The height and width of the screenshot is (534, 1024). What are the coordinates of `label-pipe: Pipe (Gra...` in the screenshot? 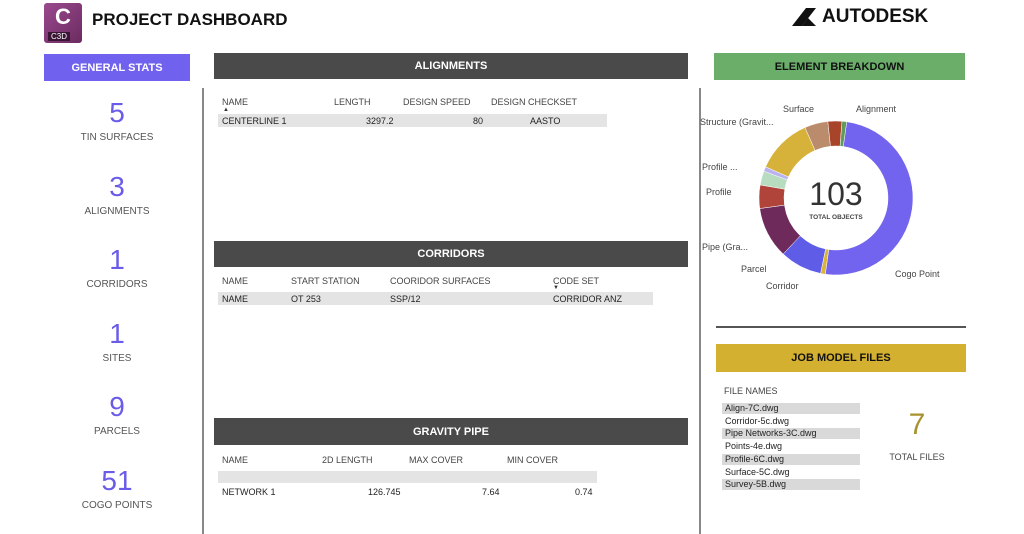 It's located at (725, 247).